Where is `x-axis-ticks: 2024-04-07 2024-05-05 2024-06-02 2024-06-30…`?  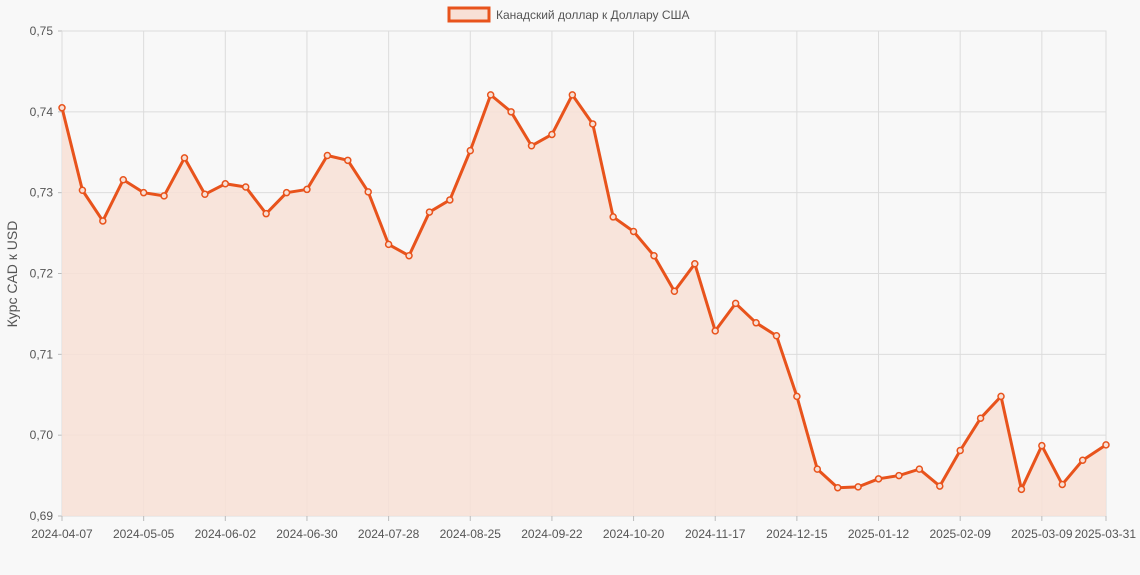 x-axis-ticks: 2024-04-07 2024-05-05 2024-06-02 2024-06-30… is located at coordinates (583, 534).